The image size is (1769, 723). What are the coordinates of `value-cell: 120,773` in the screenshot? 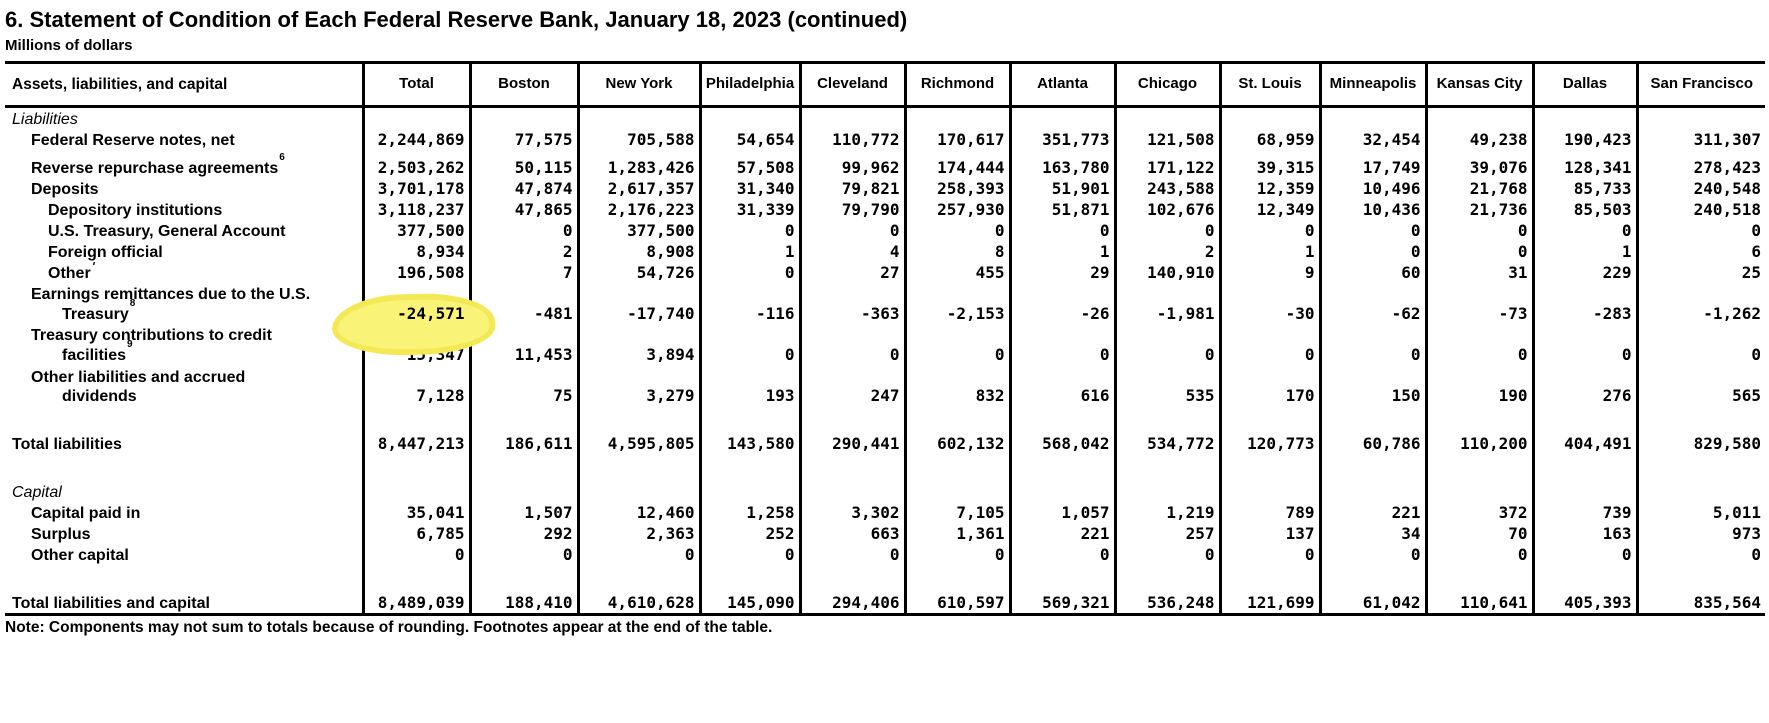 It's located at (1269, 443).